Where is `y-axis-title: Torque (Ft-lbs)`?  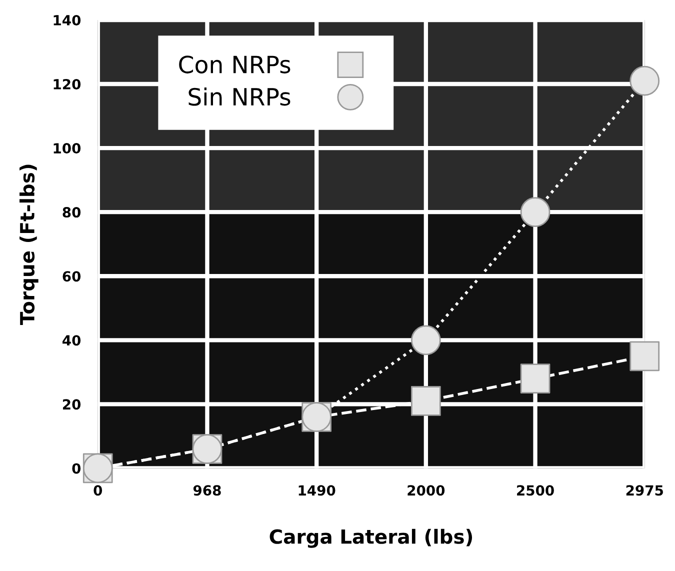 y-axis-title: Torque (Ft-lbs) is located at coordinates (29, 244).